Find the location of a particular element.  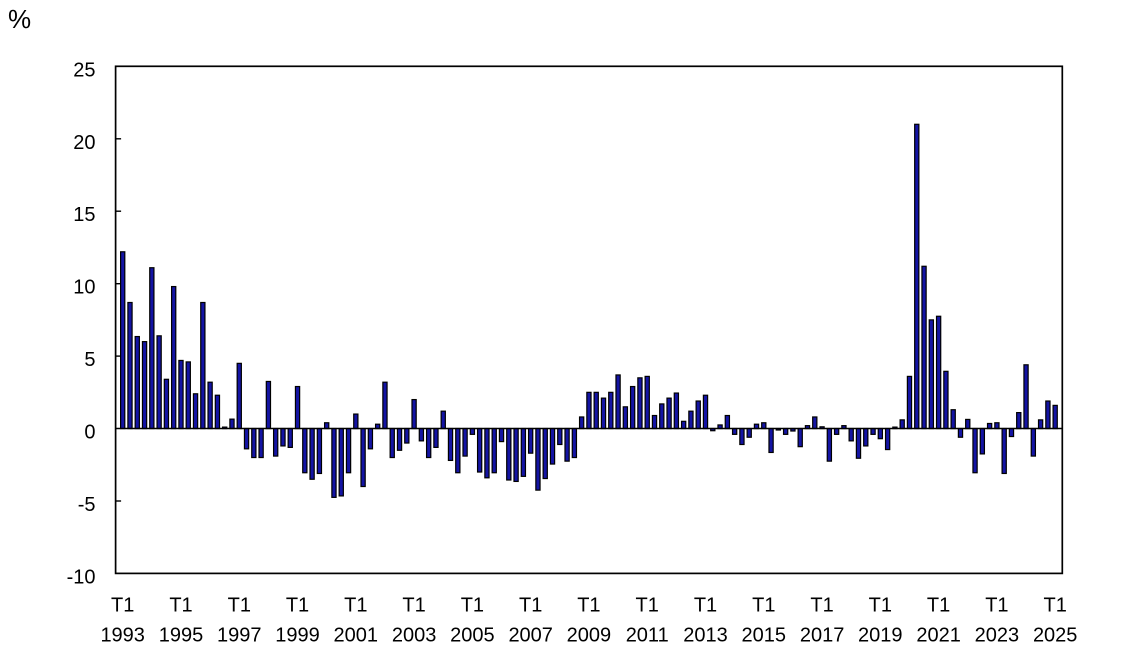

svg-text: 2023 is located at coordinates (997, 636).